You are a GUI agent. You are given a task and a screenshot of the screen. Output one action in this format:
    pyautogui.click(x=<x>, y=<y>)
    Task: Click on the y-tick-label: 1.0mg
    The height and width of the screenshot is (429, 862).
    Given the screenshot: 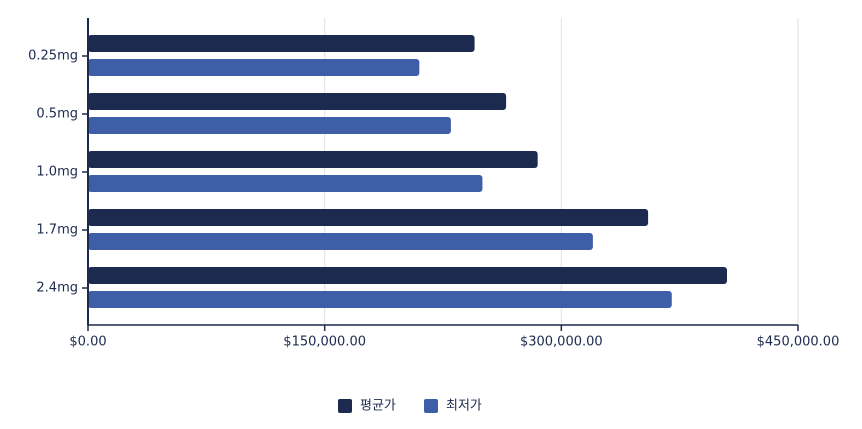 What is the action you would take?
    pyautogui.click(x=57, y=172)
    